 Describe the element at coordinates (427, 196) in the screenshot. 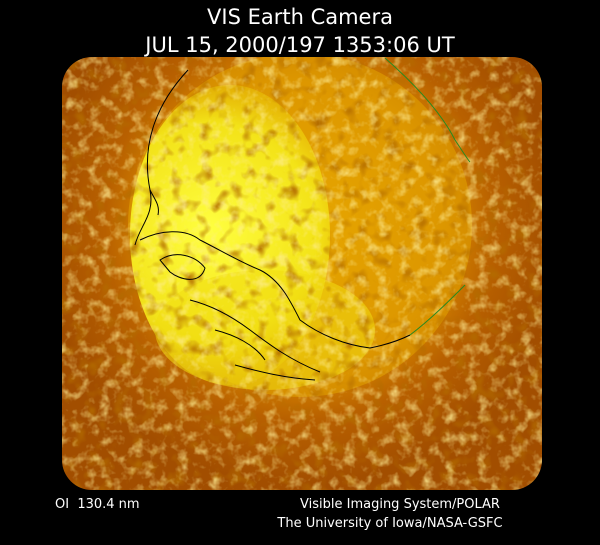

I see `coastline-green` at that location.